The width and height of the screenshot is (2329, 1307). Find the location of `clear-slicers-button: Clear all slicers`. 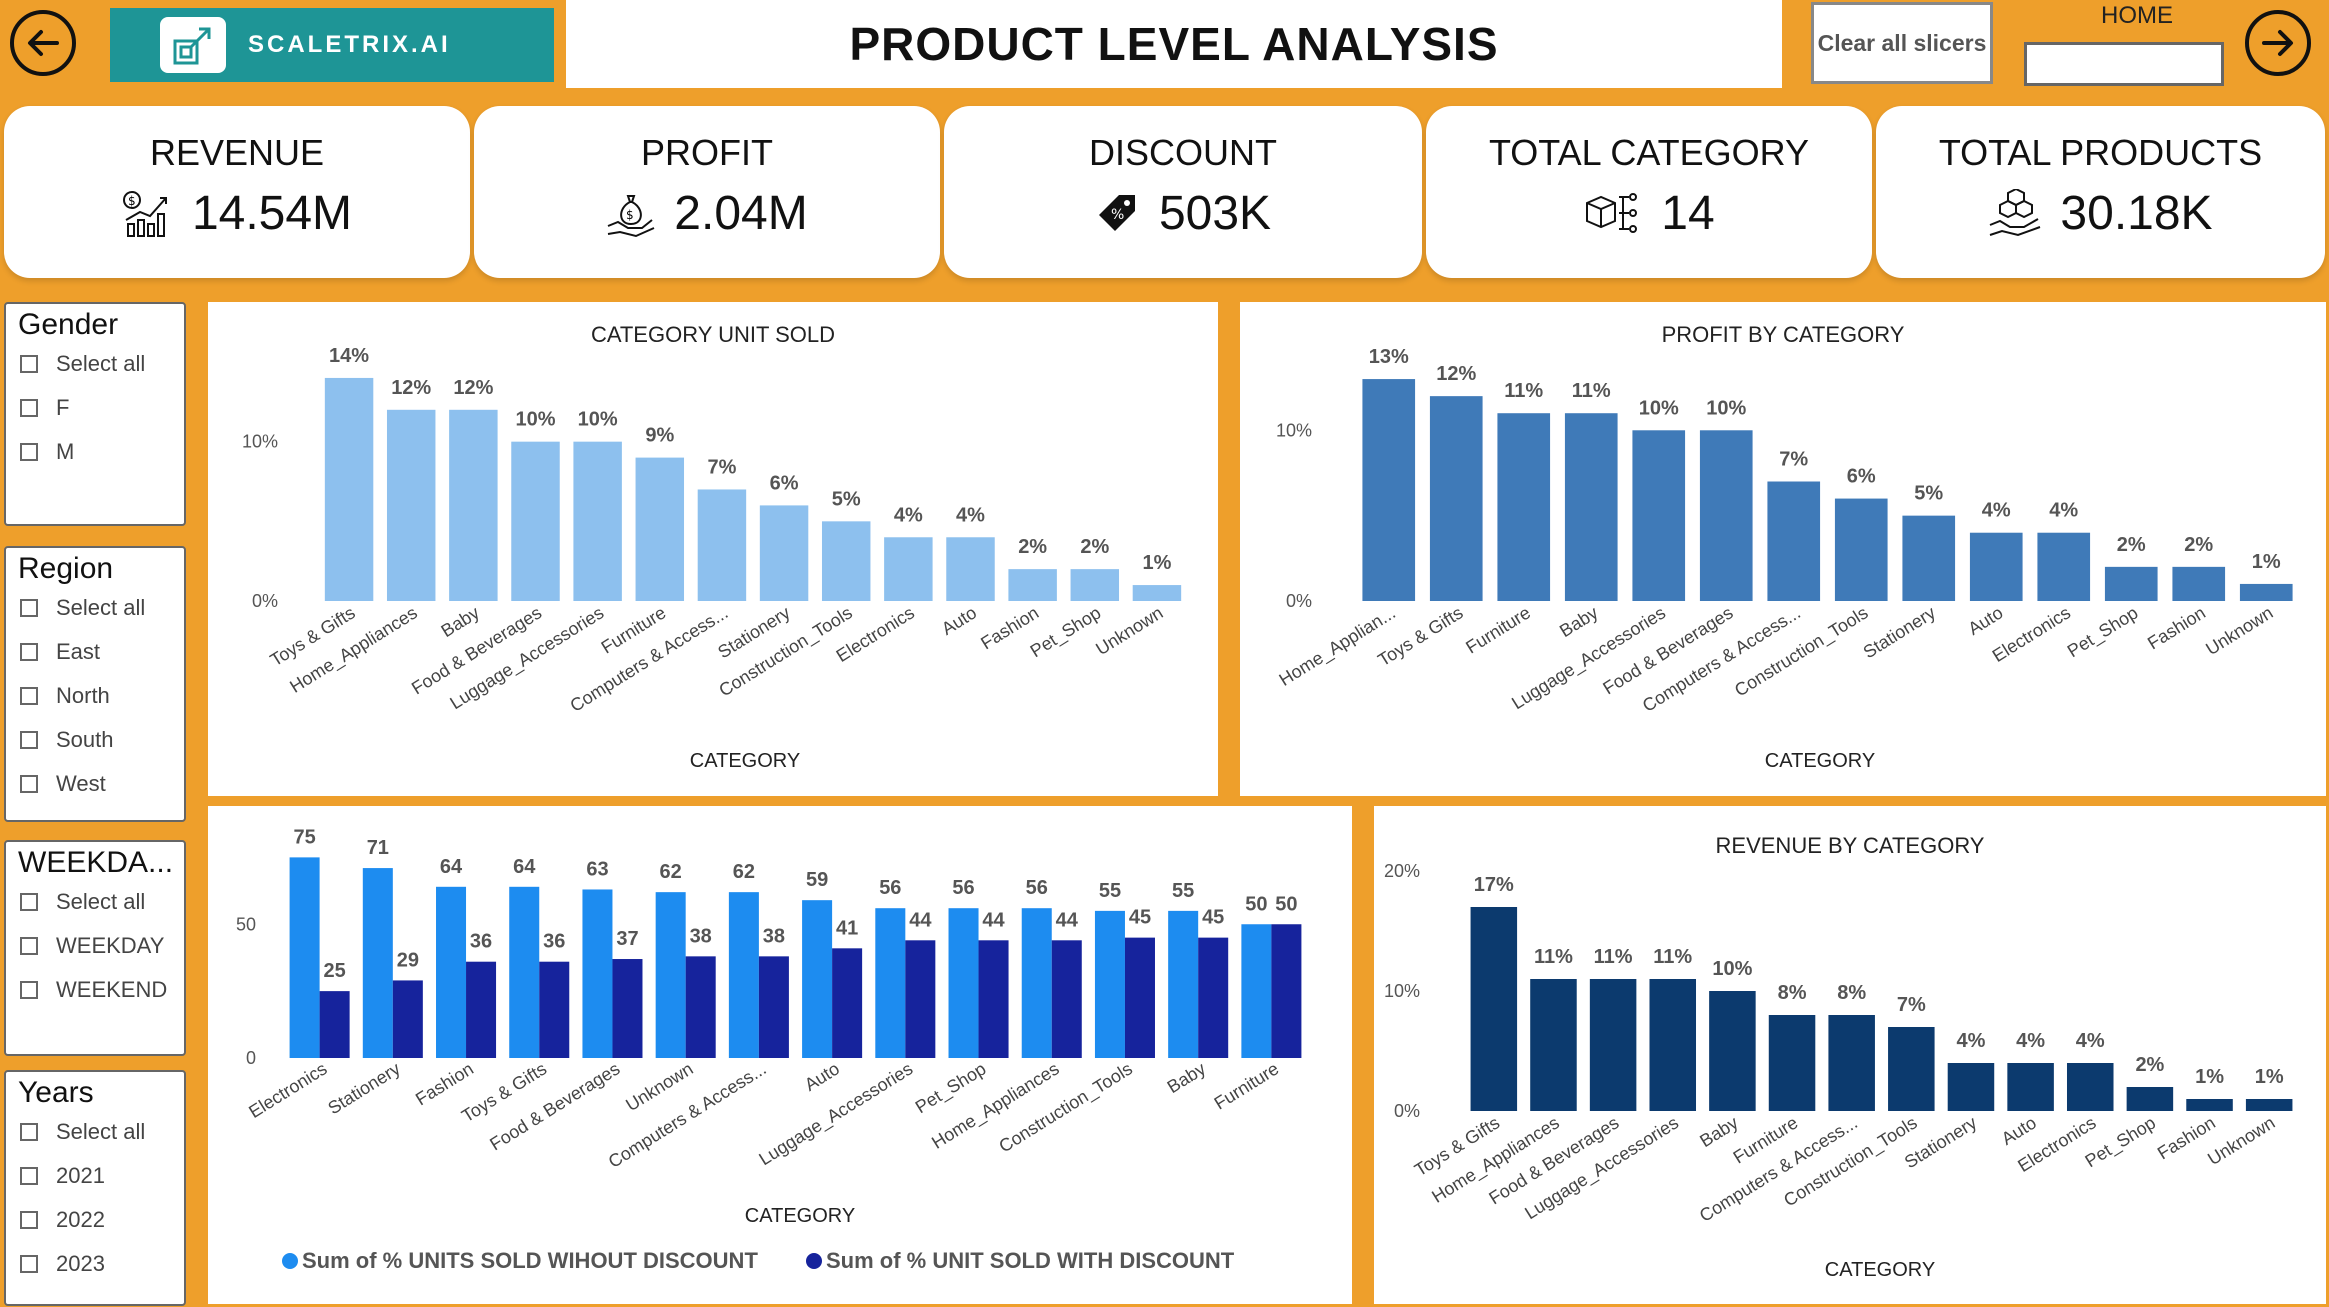

clear-slicers-button: Clear all slicers is located at coordinates (1902, 43).